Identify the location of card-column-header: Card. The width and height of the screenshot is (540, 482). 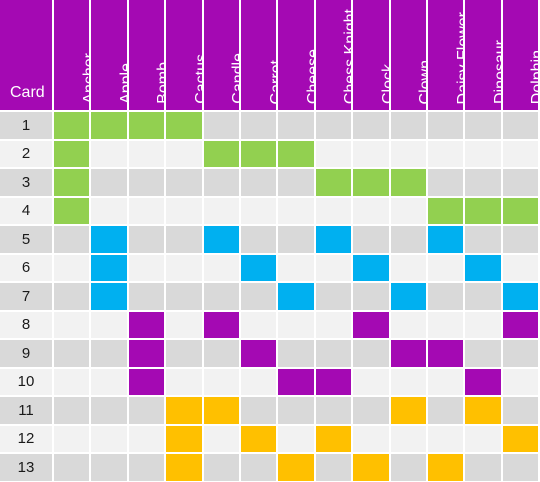
(27, 92).